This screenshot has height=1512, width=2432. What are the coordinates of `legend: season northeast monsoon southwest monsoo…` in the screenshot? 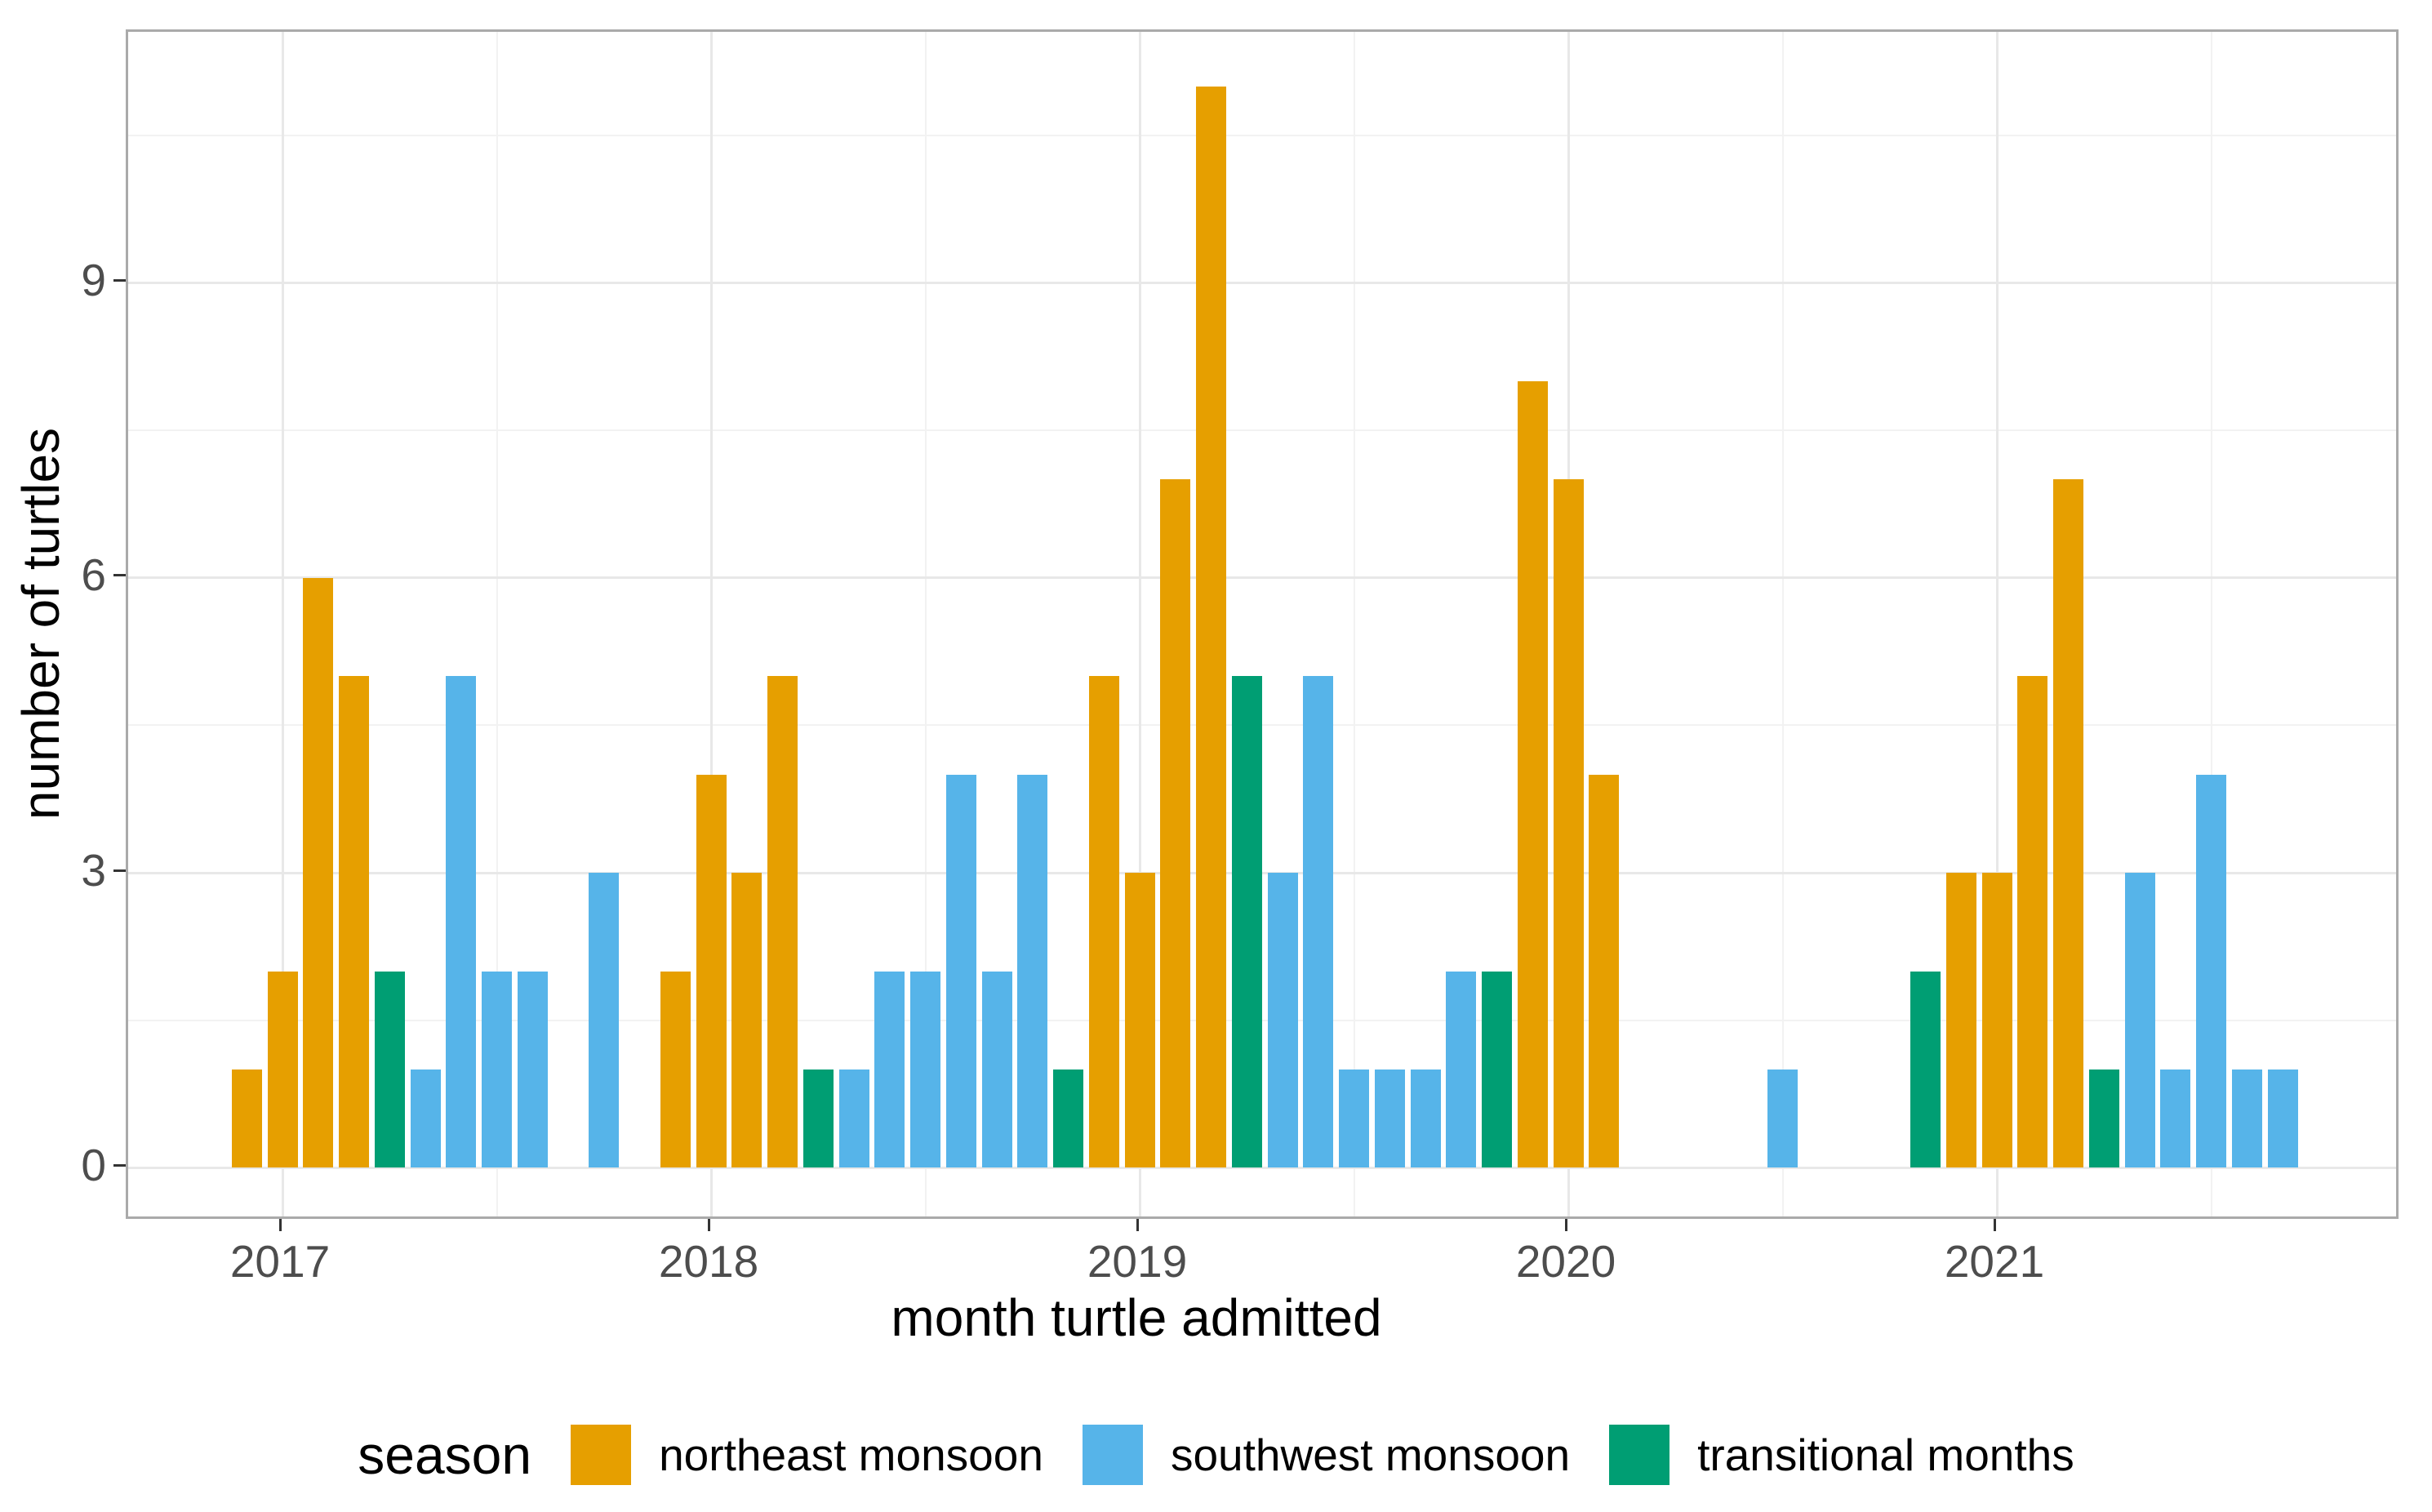 It's located at (1216, 1455).